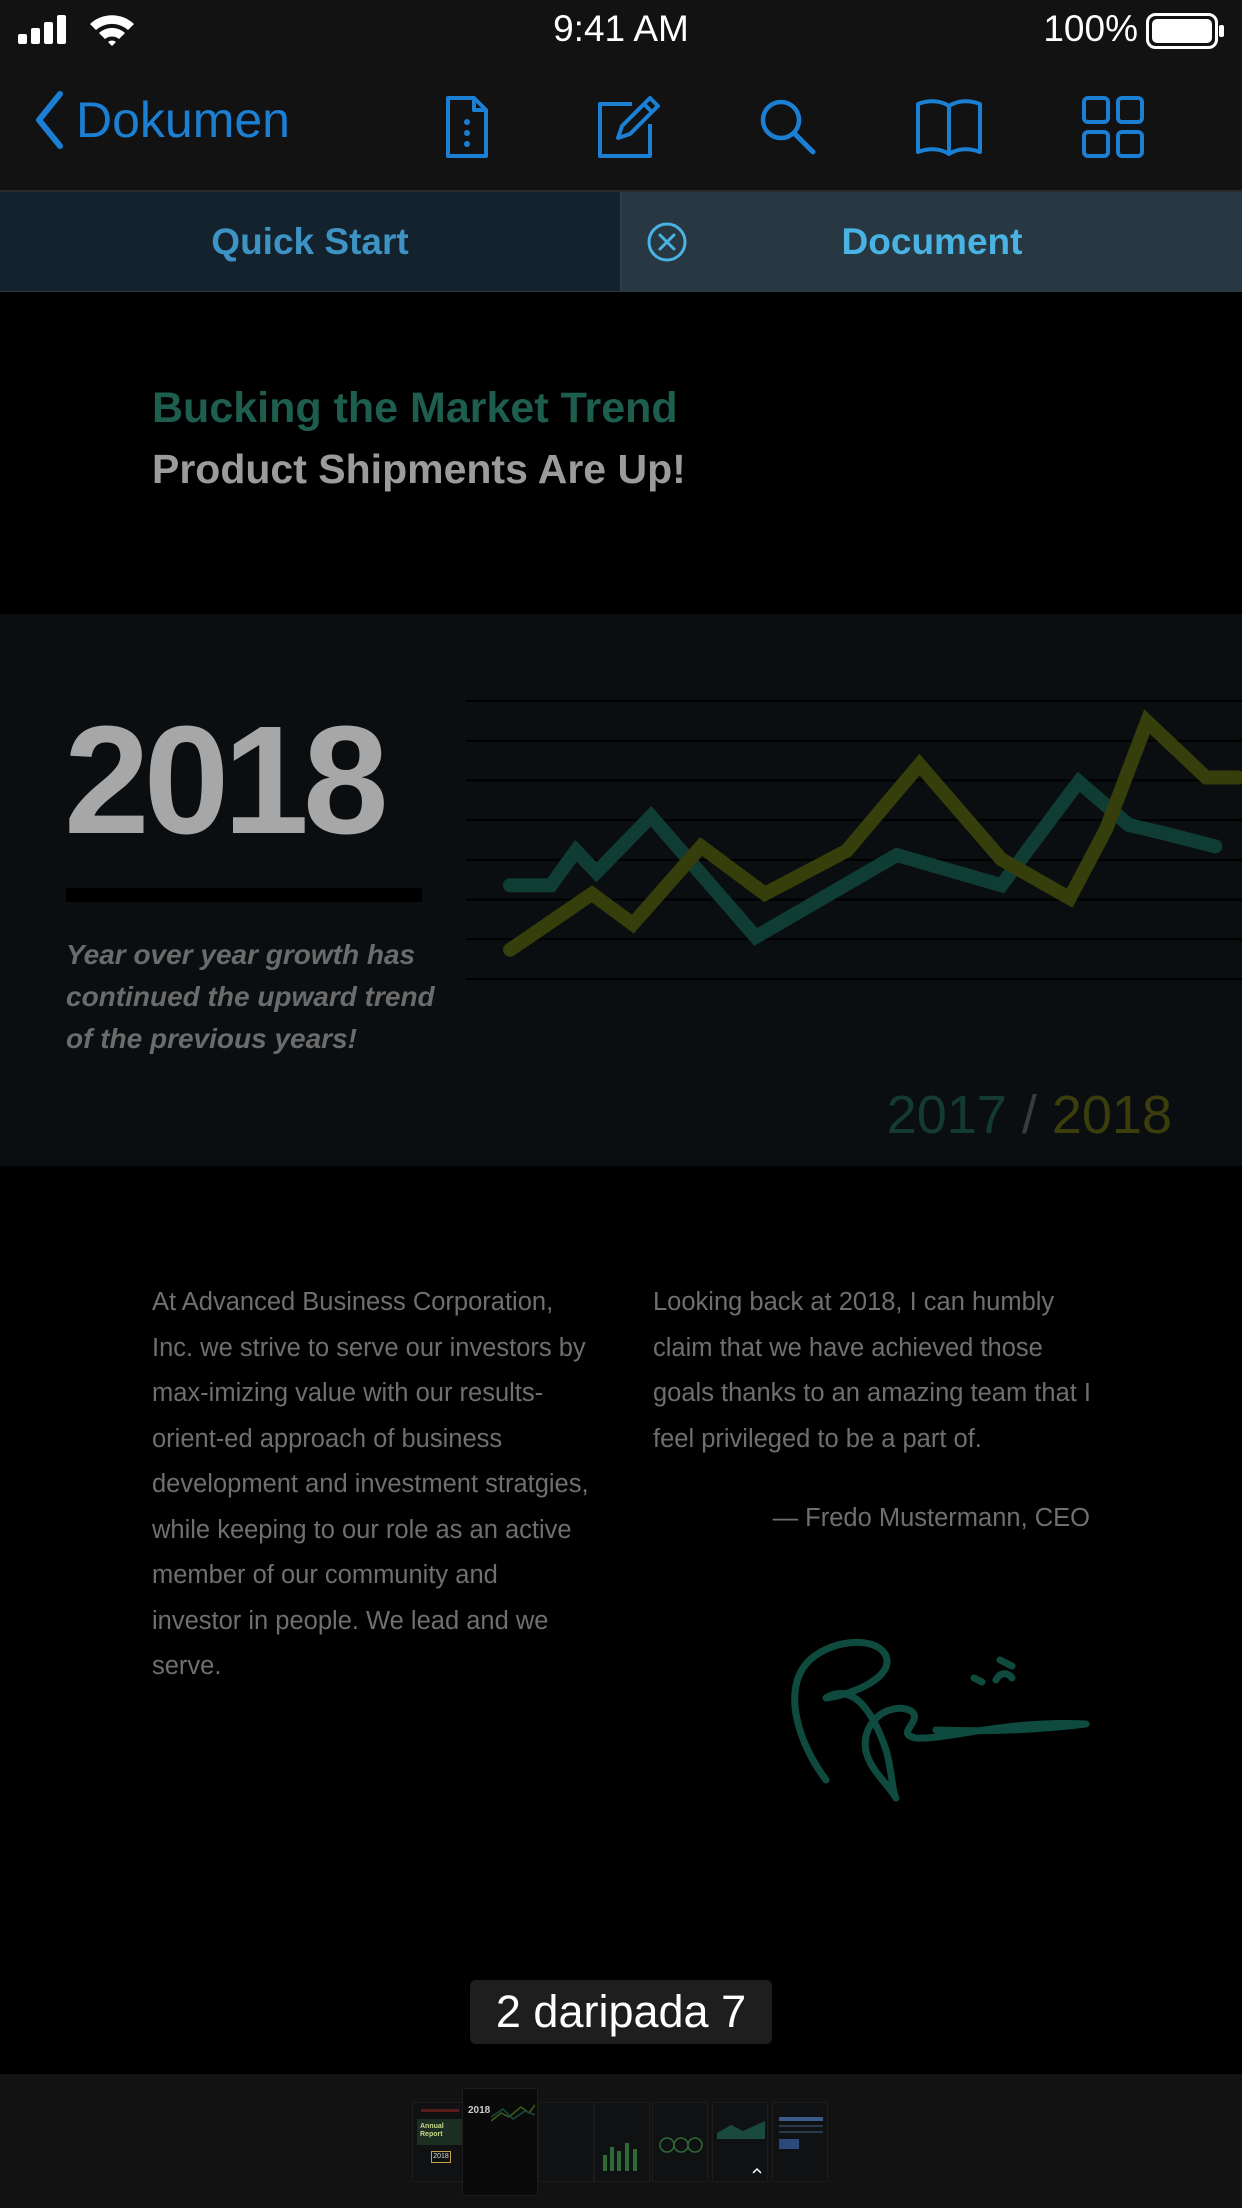 Image resolution: width=1242 pixels, height=2208 pixels. What do you see at coordinates (183, 120) in the screenshot?
I see `back-button-label: Dokumen` at bounding box center [183, 120].